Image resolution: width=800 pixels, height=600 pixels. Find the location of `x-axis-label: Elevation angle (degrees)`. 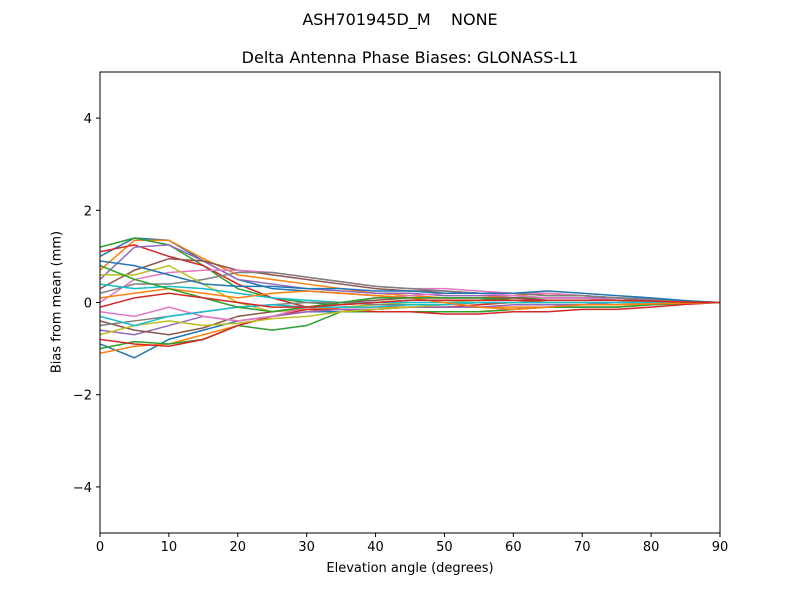

x-axis-label: Elevation angle (degrees) is located at coordinates (410, 568).